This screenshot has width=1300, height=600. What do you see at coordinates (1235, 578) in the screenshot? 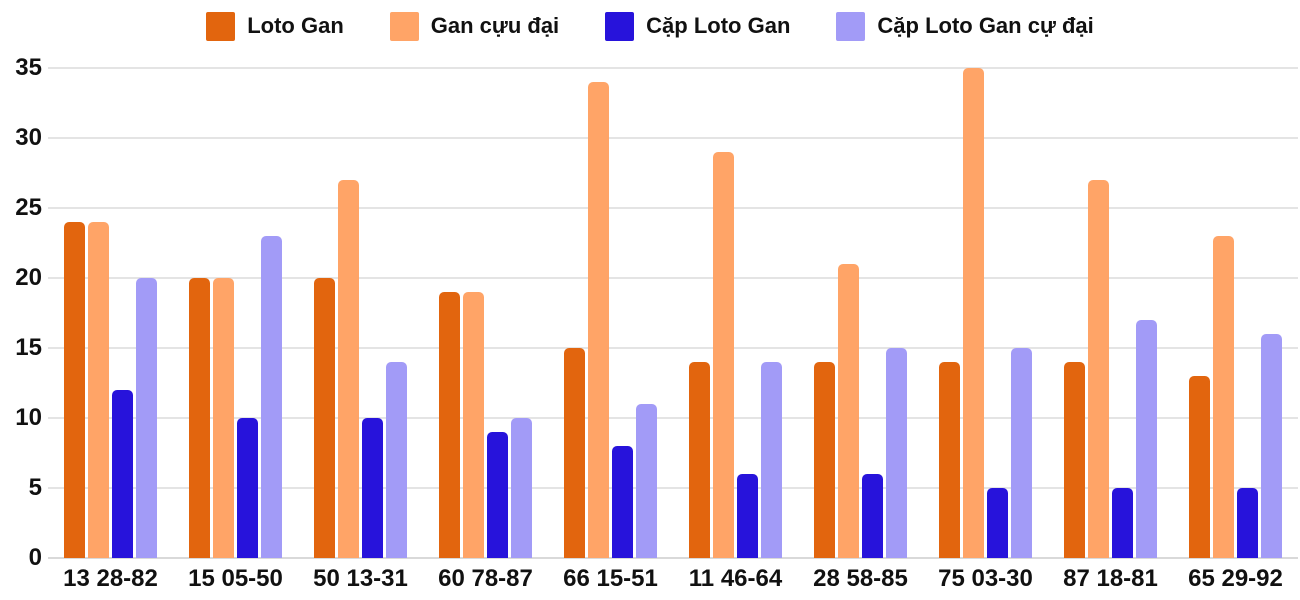
I see `x-axis-tick-label: 65 29-92` at bounding box center [1235, 578].